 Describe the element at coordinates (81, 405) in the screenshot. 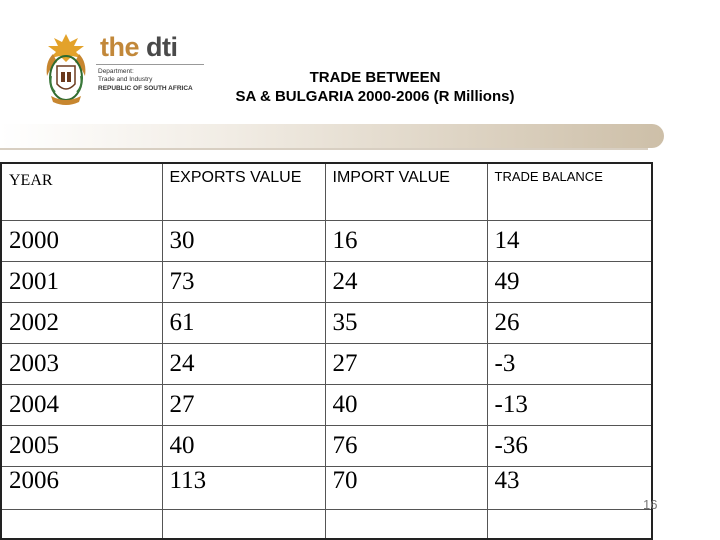

I see `cell-year: 2004` at that location.